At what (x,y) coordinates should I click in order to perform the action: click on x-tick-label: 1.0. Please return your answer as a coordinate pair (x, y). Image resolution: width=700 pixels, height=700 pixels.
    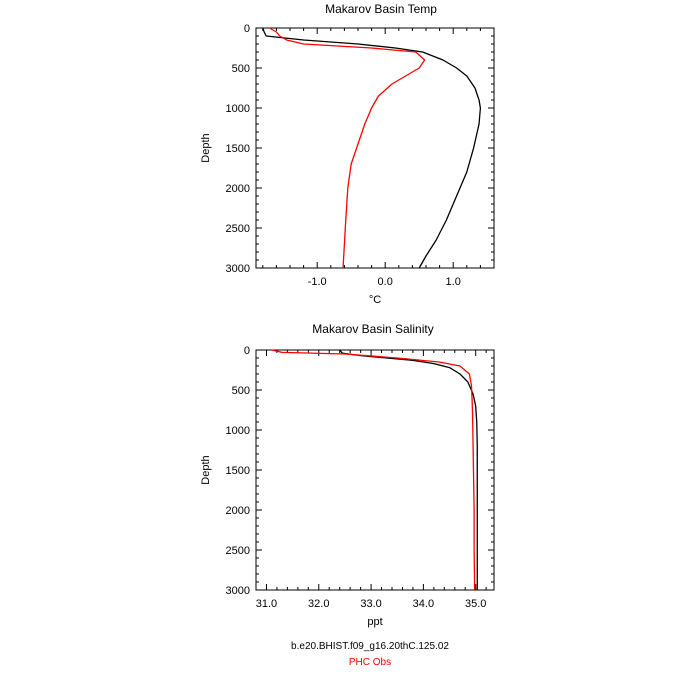
    Looking at the image, I should click on (453, 282).